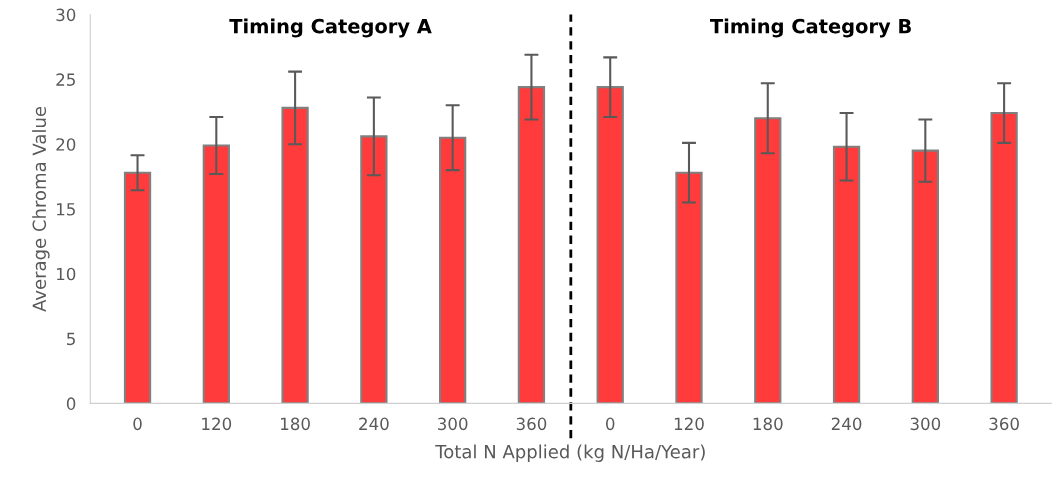  I want to click on x-axis-title: Total N Applied (kg N/Ha/Year), so click(570, 453).